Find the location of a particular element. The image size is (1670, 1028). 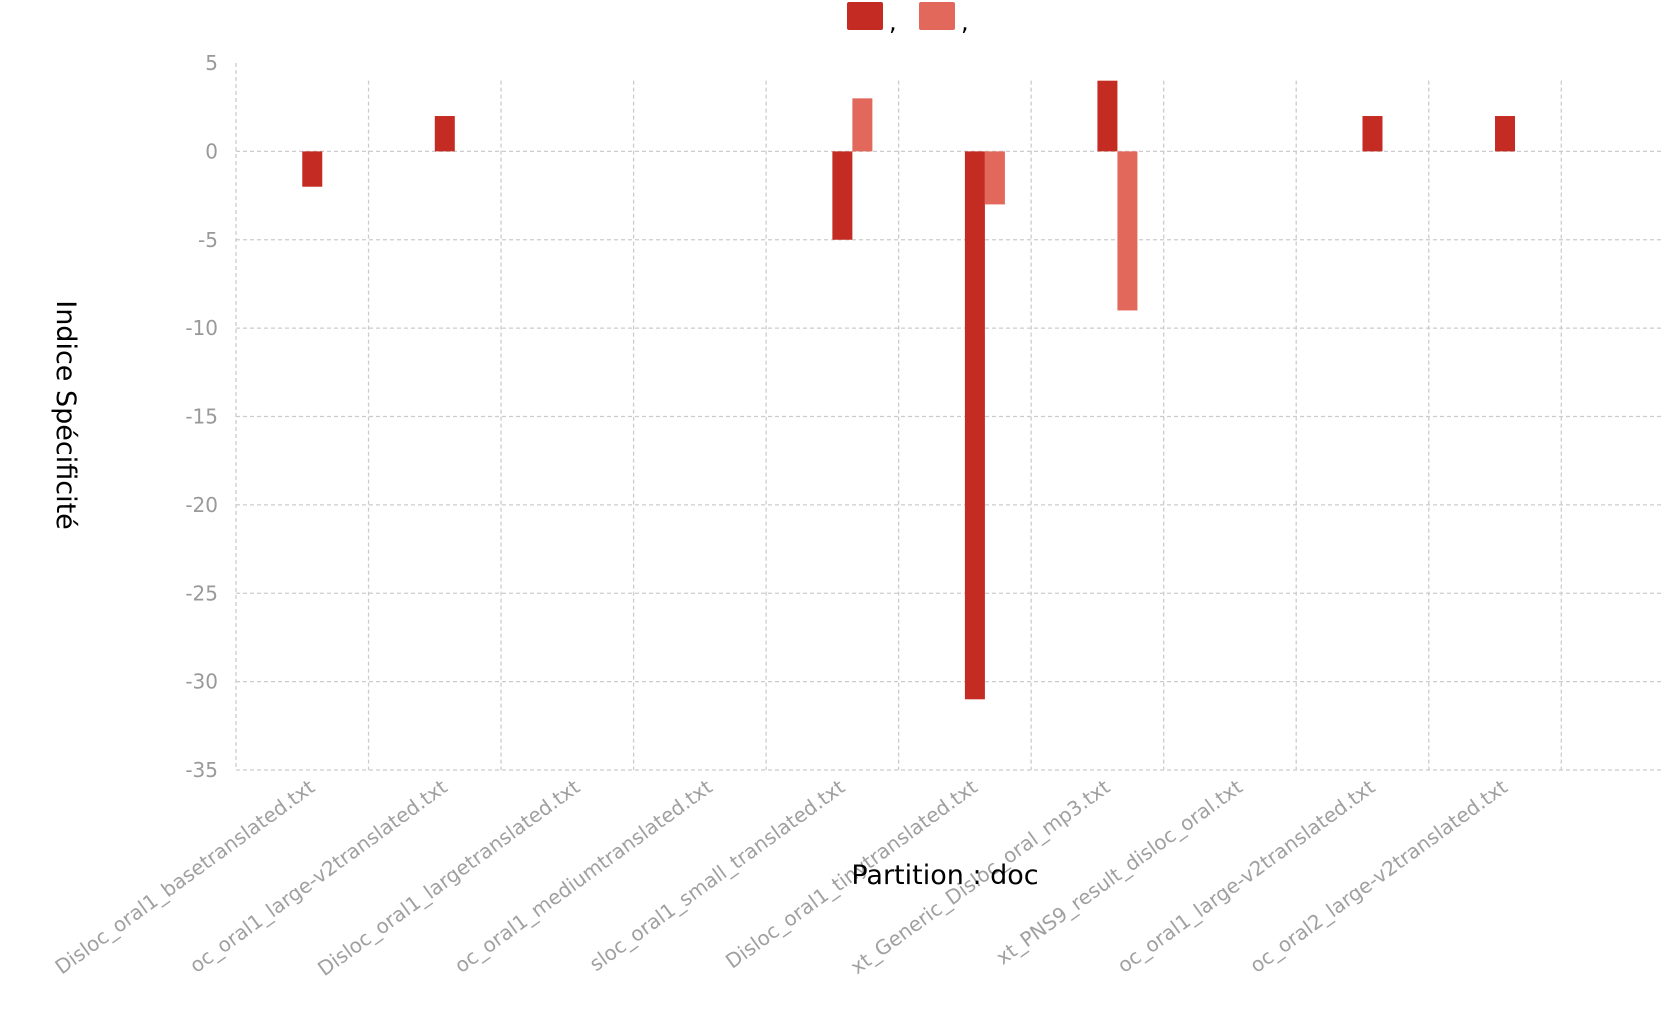

y-tick-label: 0 is located at coordinates (211, 151).